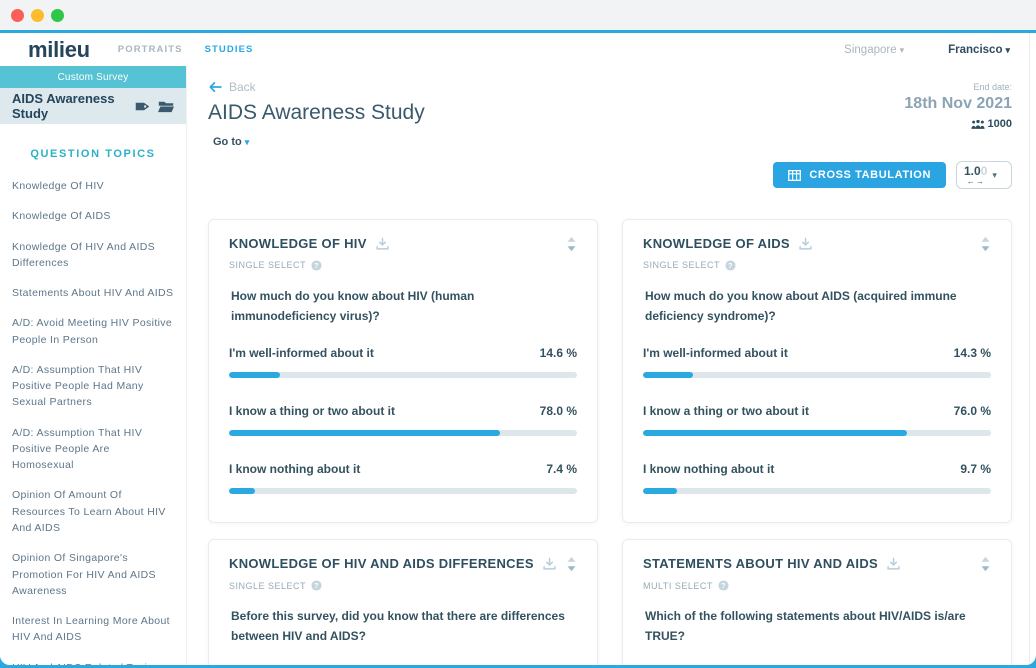 The image size is (1036, 668). I want to click on sidebar-topic-item: Knowledge Of HIV, so click(58, 186).